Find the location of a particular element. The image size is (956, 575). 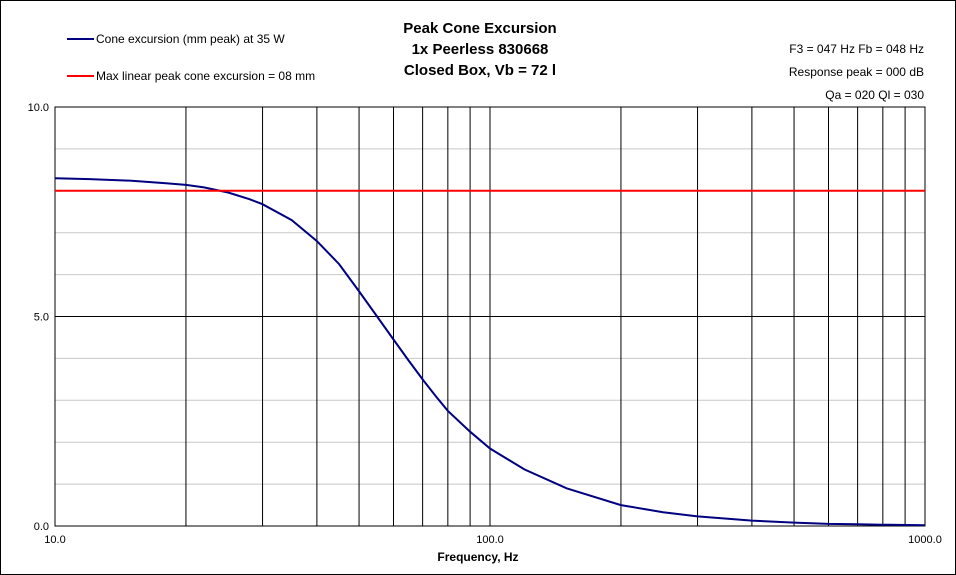

legend-label-excursion: Cone excursion (mm peak) at 35 W is located at coordinates (190, 39).